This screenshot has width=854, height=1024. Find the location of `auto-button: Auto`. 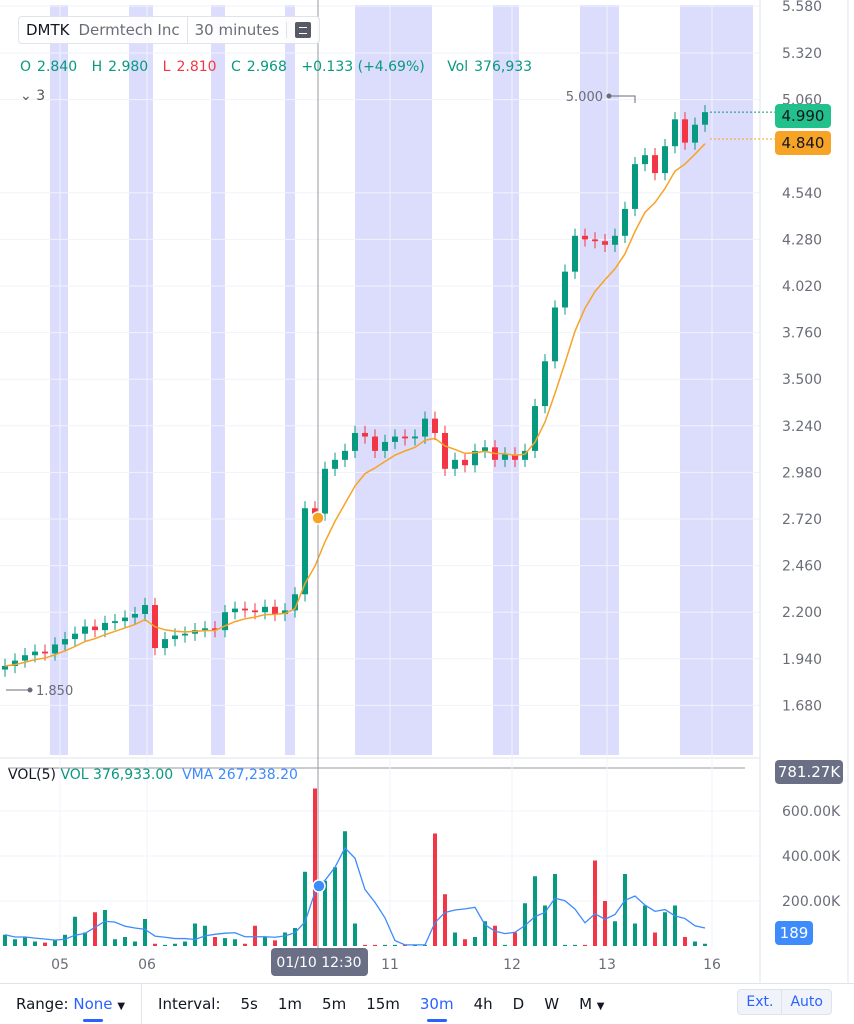

auto-button: Auto is located at coordinates (806, 1002).